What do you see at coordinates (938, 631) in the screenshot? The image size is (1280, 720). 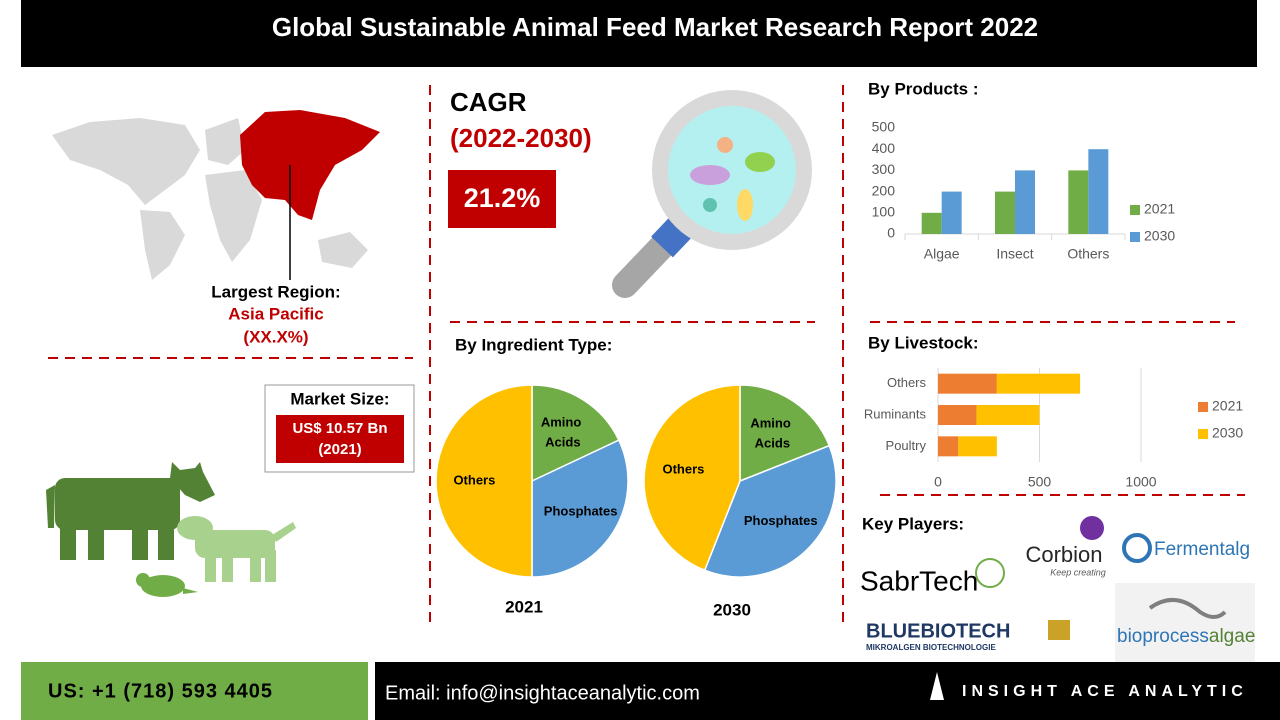 I see `logo-bluebiotech: BLUEBIOTECH` at bounding box center [938, 631].